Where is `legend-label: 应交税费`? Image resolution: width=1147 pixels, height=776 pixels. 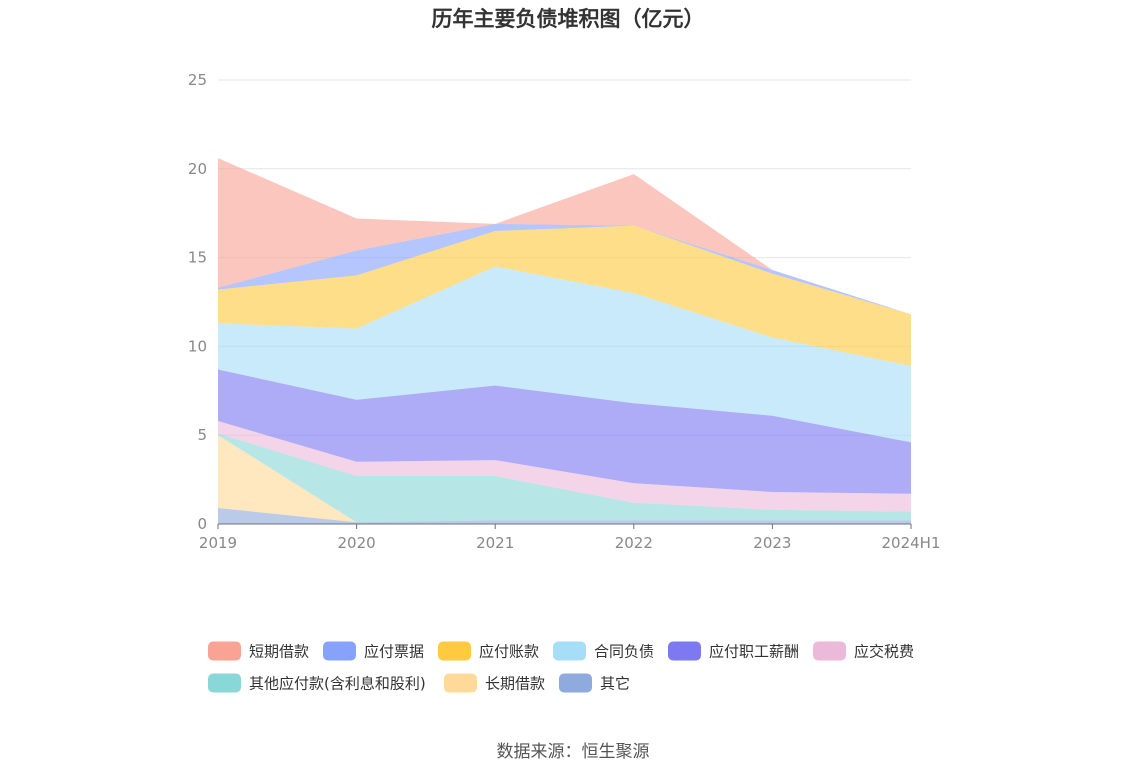
legend-label: 应交税费 is located at coordinates (884, 652).